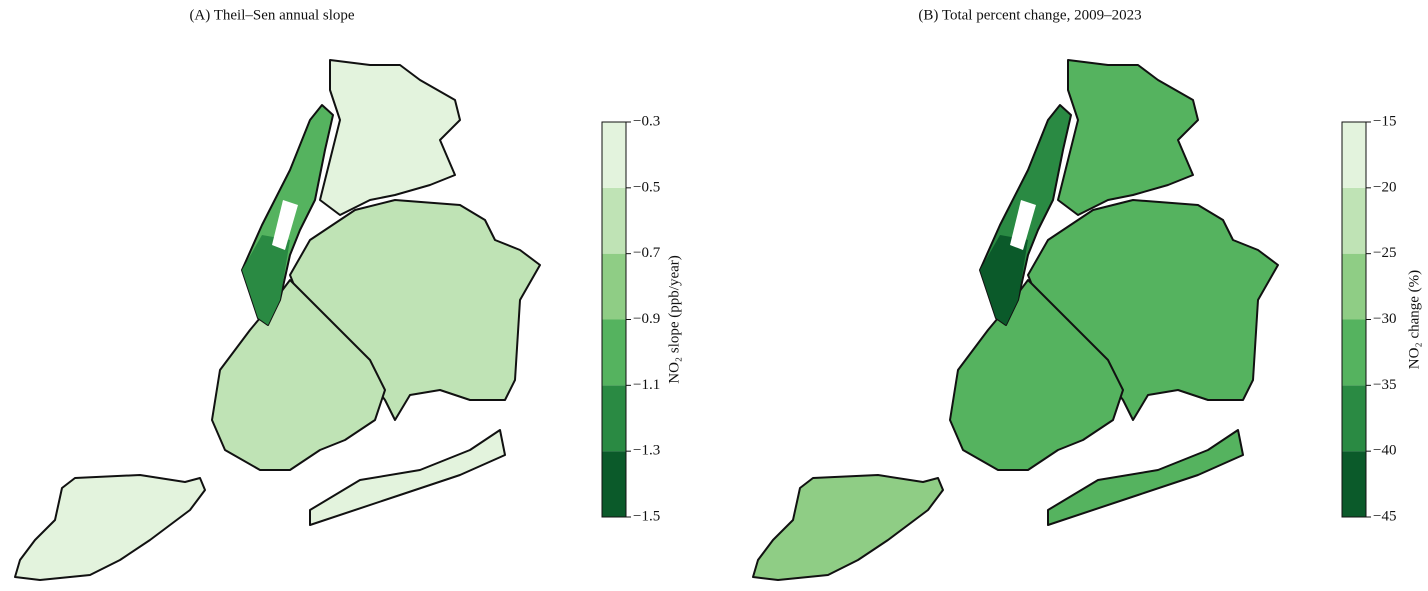 The height and width of the screenshot is (591, 1428). What do you see at coordinates (1414, 319) in the screenshot?
I see `colorbar-label: NO₂ change (%)` at bounding box center [1414, 319].